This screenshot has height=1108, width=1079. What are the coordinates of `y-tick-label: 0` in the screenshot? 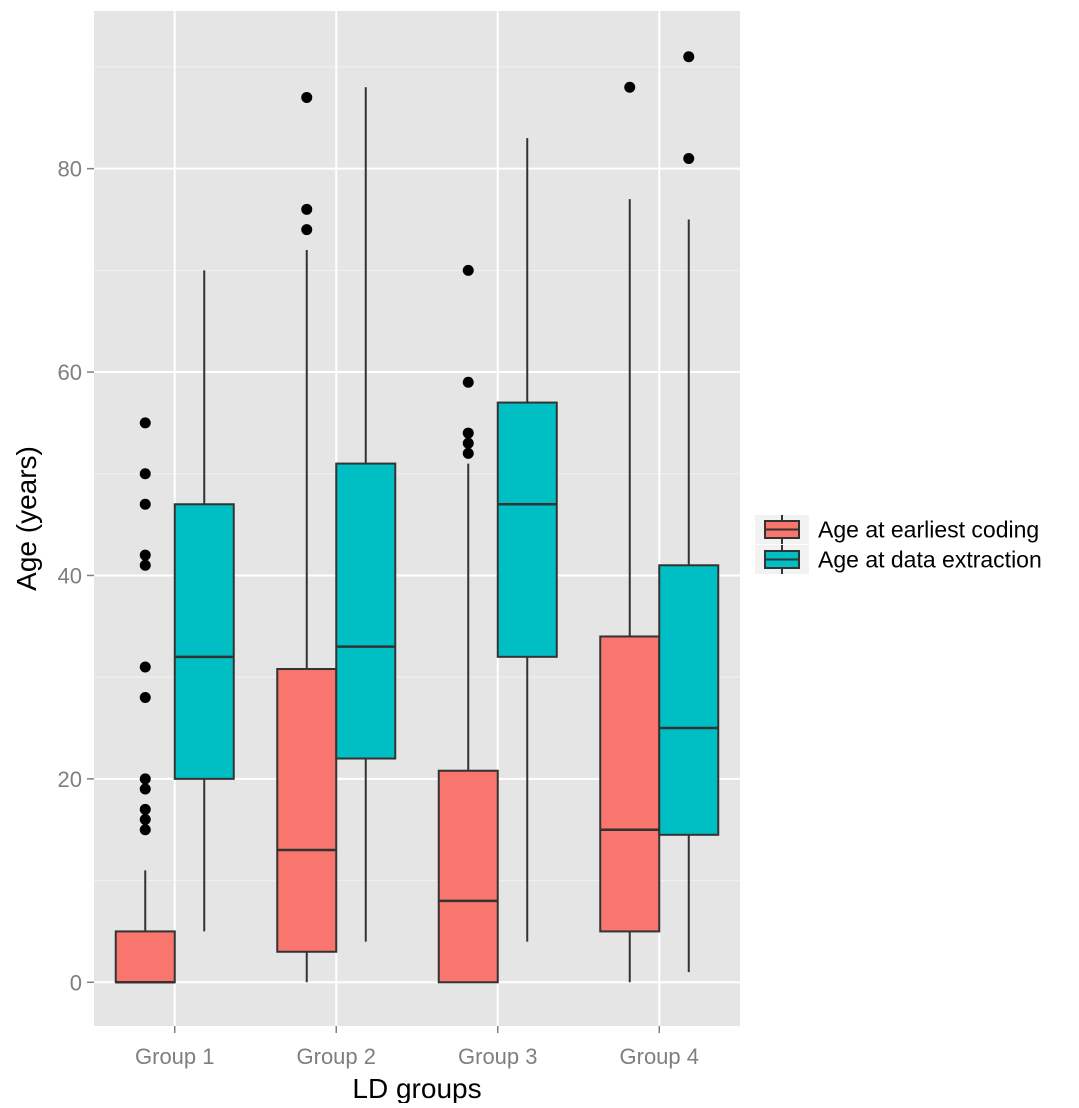 It's located at (76, 982).